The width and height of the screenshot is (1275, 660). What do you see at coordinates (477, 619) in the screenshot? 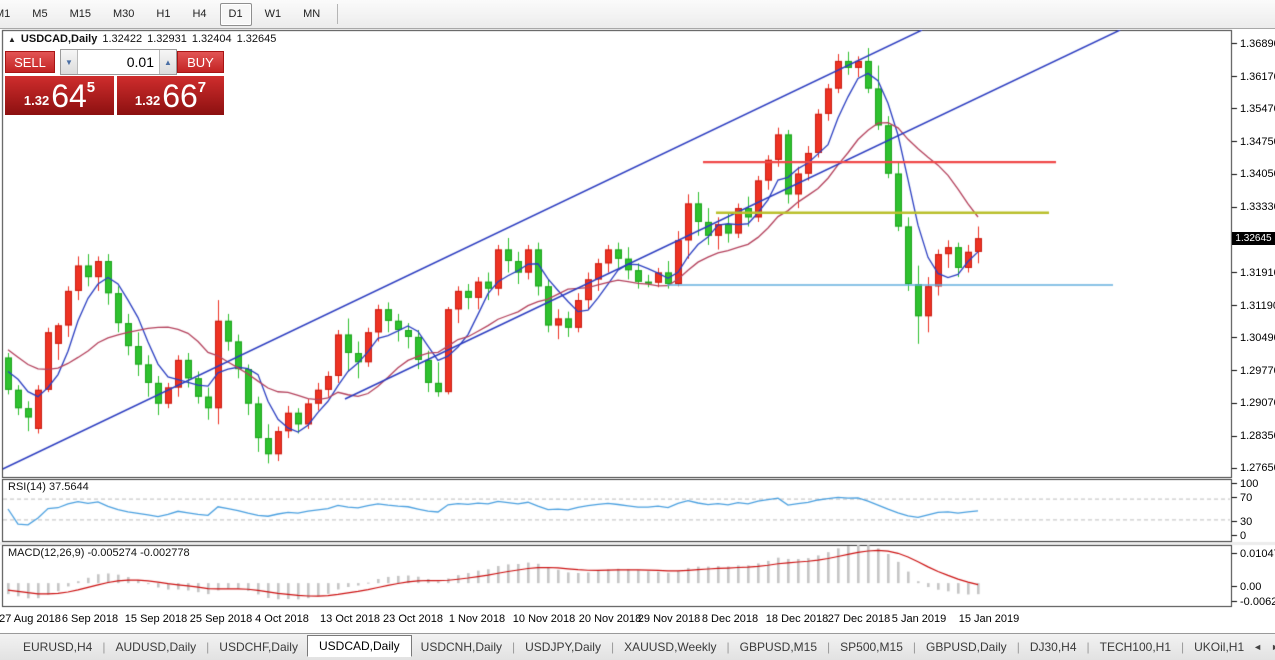
I see `date-axis-label: 1 Nov 2018` at bounding box center [477, 619].